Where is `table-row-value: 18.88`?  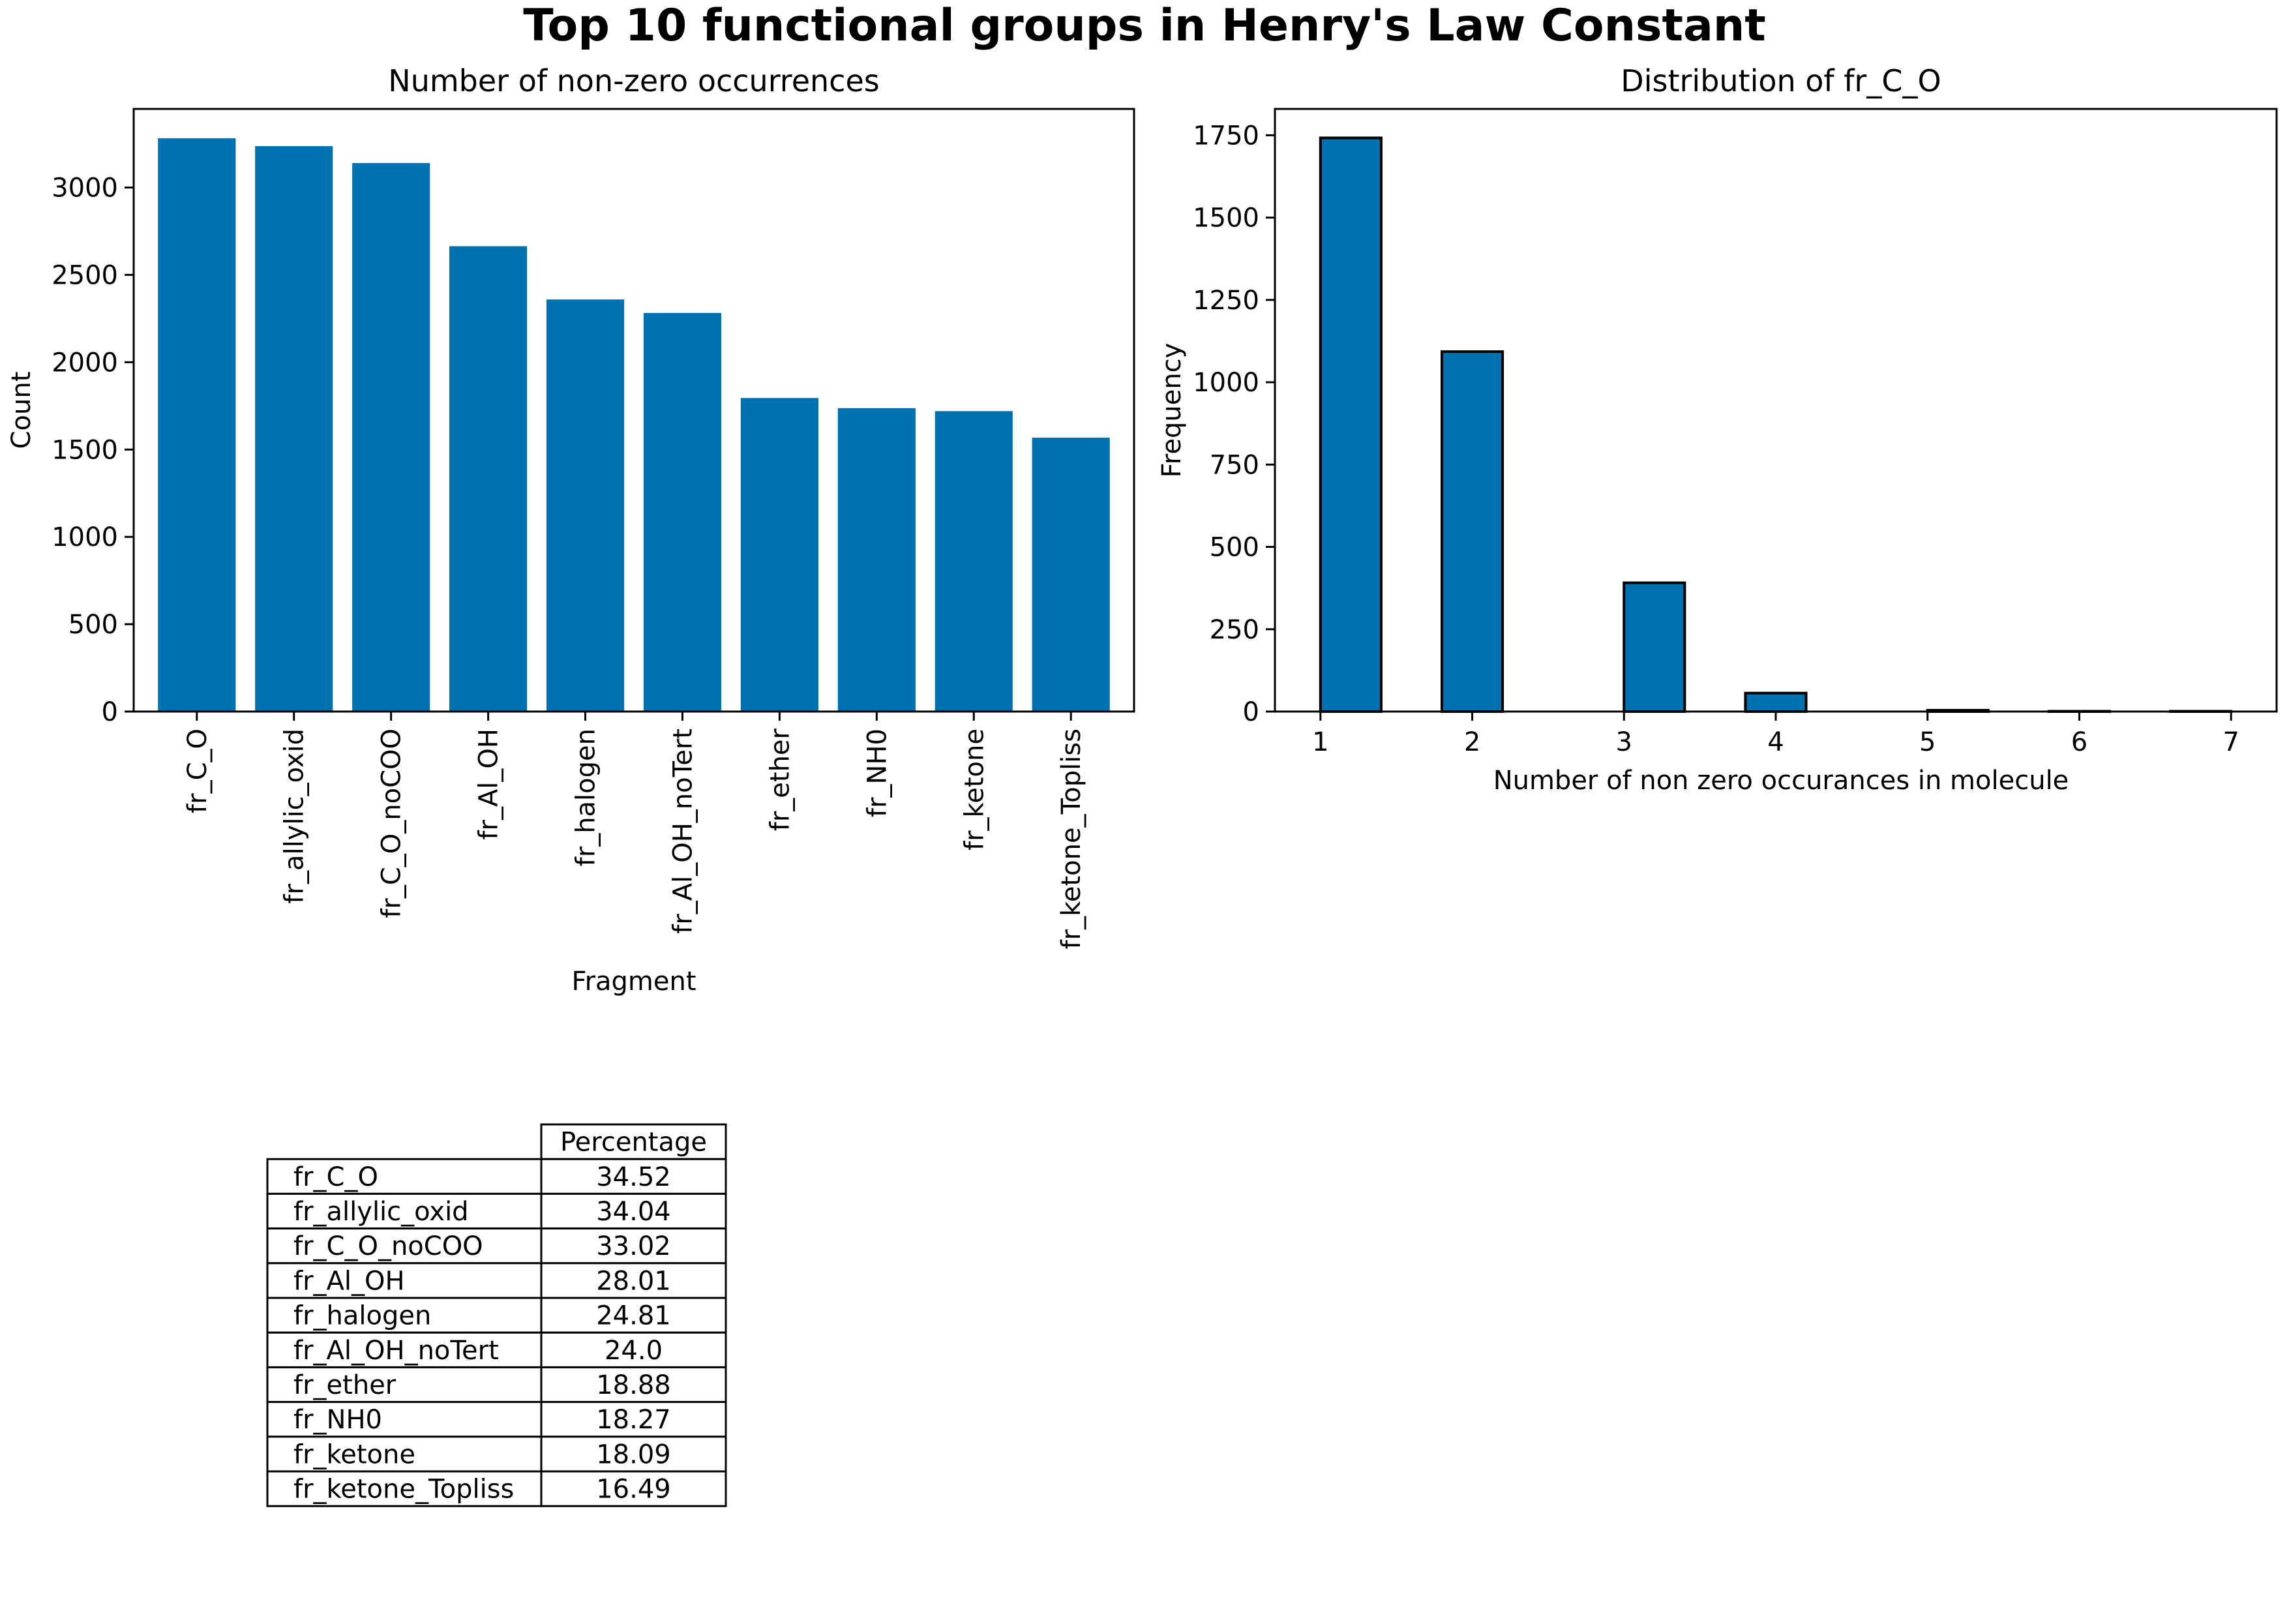 table-row-value: 18.88 is located at coordinates (633, 1385).